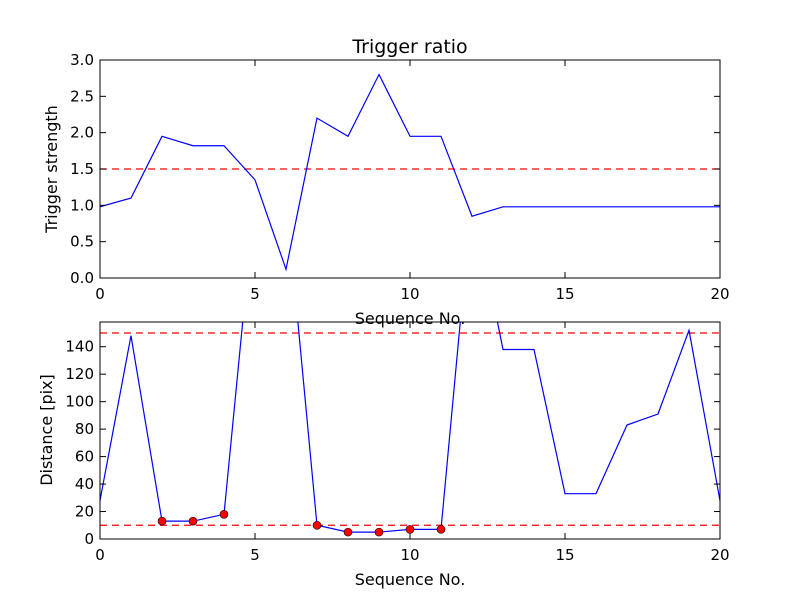  I want to click on y-tick-label: 1.0, so click(82, 205).